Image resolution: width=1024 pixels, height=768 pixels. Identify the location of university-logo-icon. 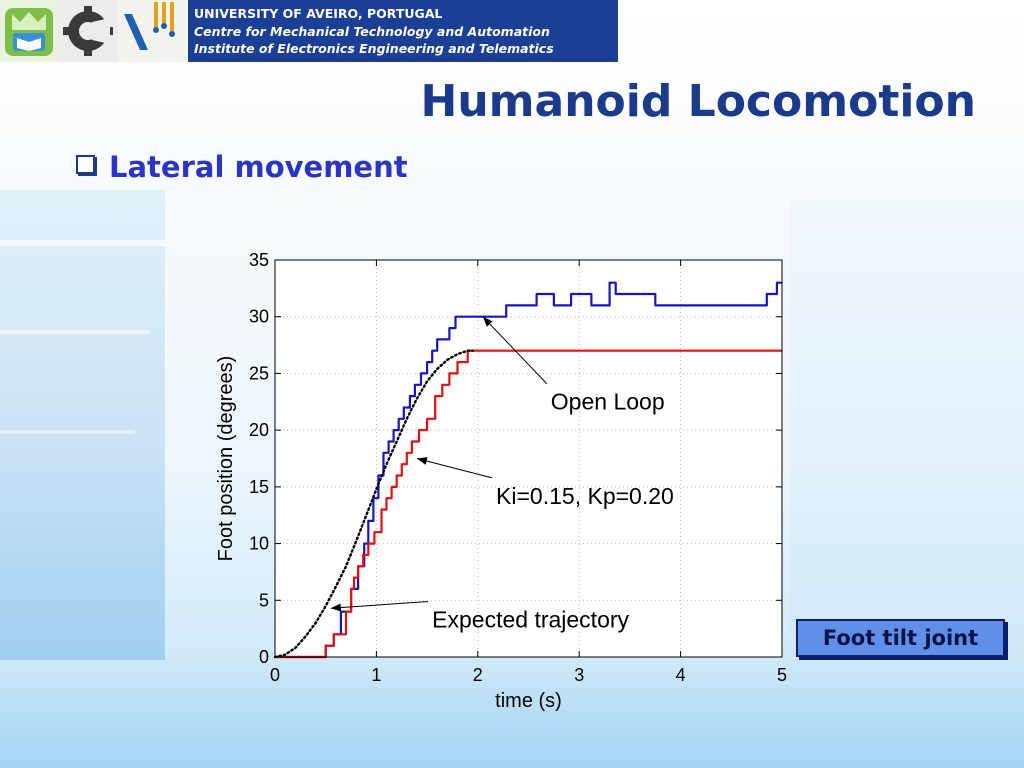
(29, 32).